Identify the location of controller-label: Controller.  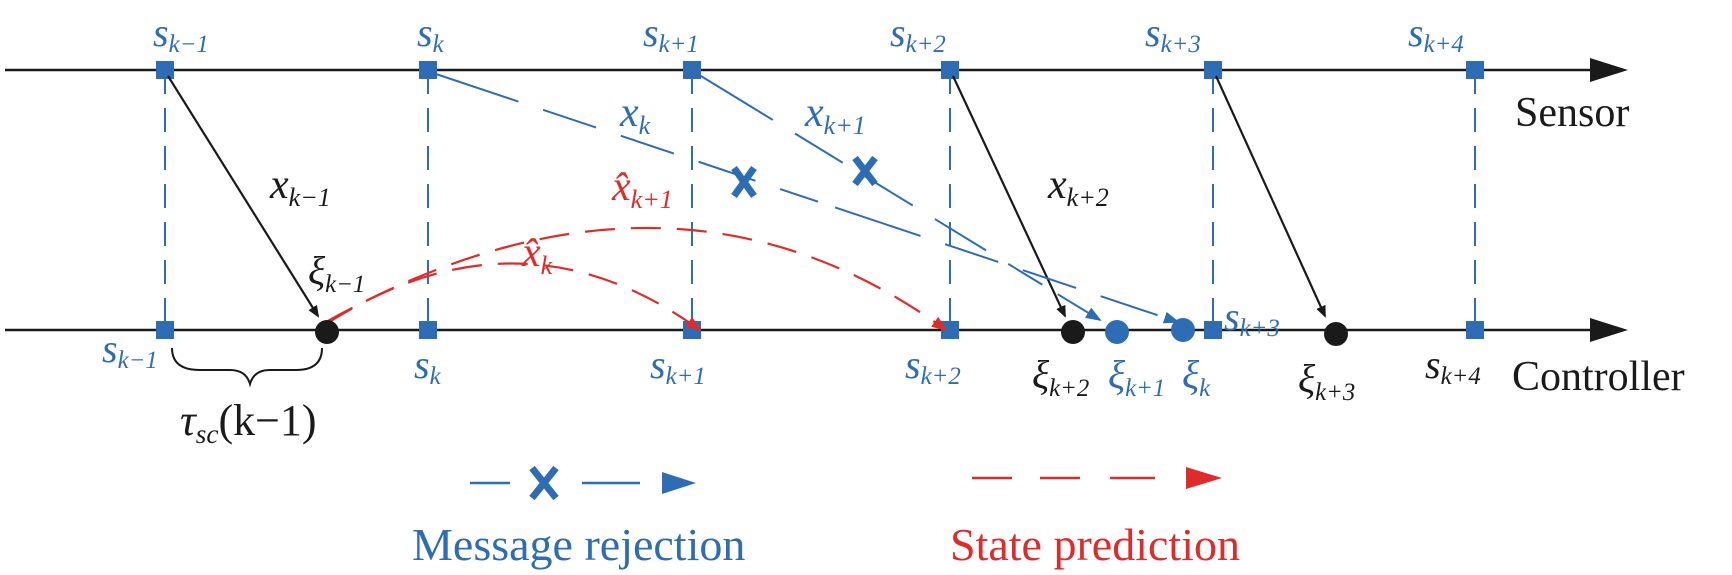
(1598, 377).